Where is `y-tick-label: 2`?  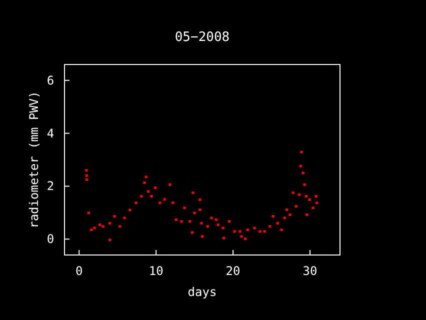
y-tick-label: 2 is located at coordinates (50, 186).